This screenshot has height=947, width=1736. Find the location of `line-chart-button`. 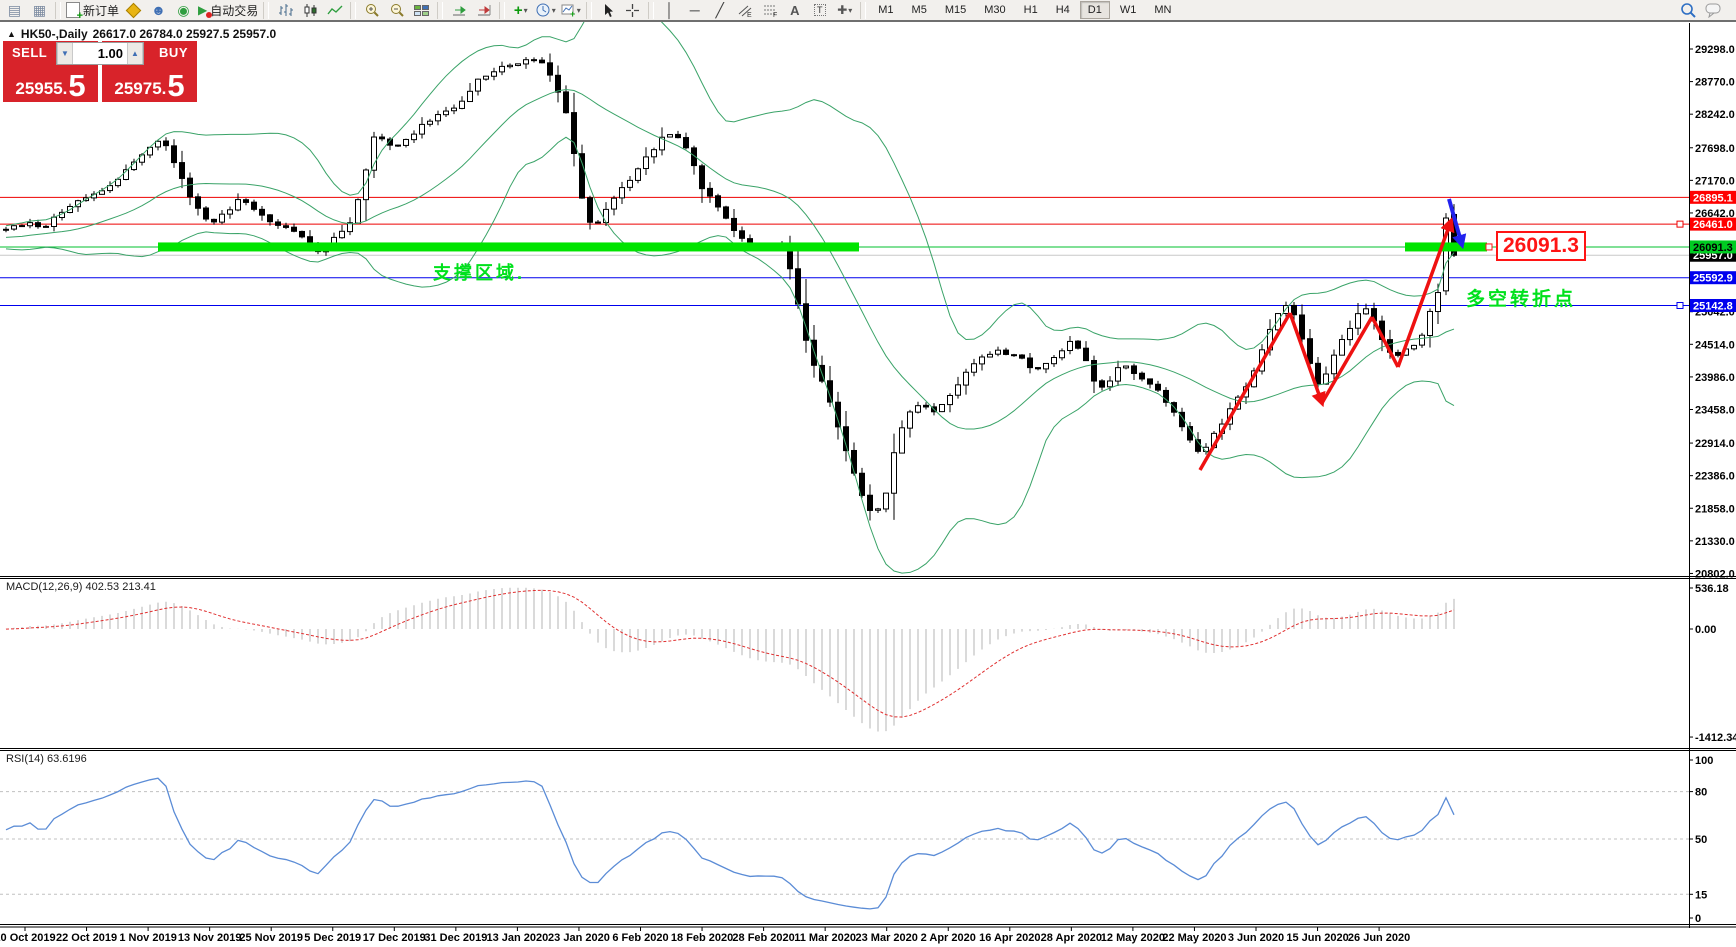

line-chart-button is located at coordinates (334, 10).